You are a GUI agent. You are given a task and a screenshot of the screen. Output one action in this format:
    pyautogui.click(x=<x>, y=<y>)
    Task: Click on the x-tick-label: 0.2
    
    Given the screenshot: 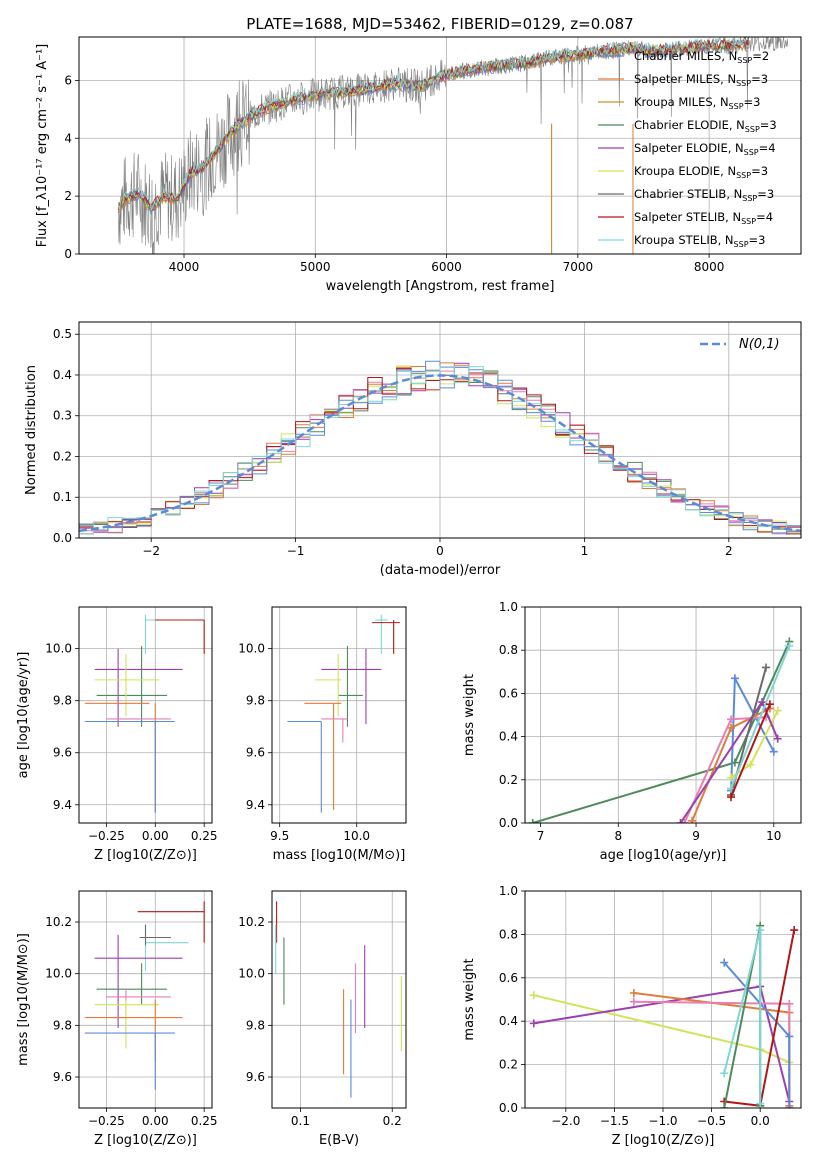 What is the action you would take?
    pyautogui.click(x=392, y=1121)
    